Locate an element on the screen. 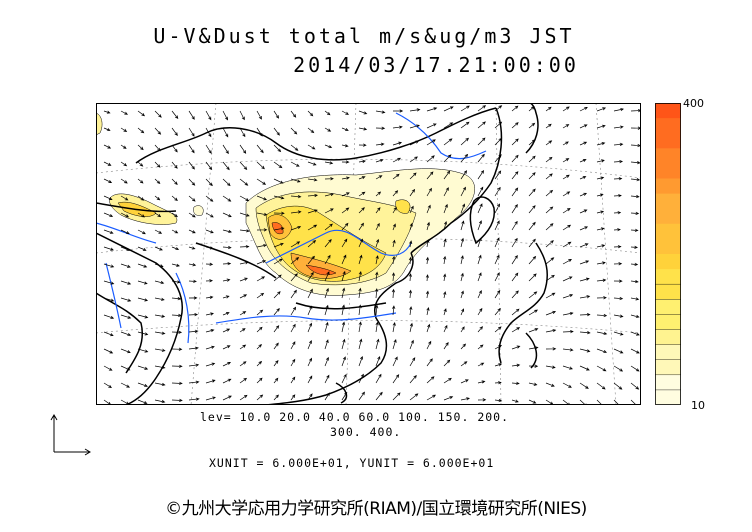 Image resolution: width=752 pixels, height=532 pixels. contour-levels-line1: lev= 10.0 20.0 40.0 60.0 100. 150. 200. is located at coordinates (355, 417).